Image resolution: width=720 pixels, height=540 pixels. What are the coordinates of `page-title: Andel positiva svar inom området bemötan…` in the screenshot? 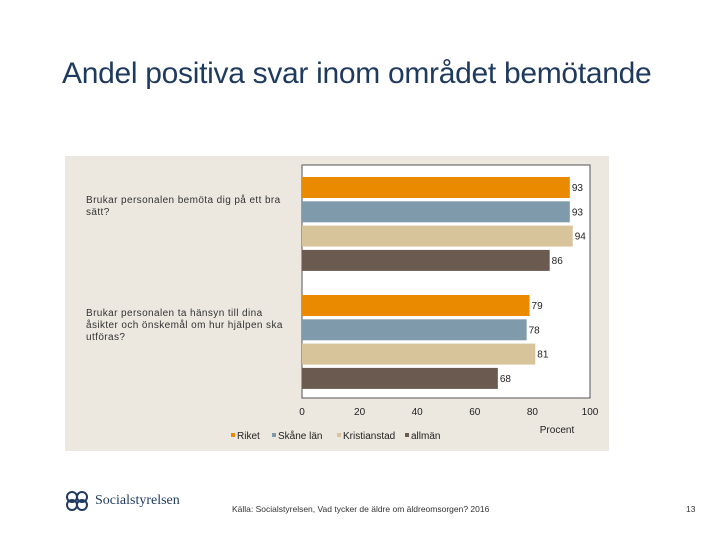 It's located at (357, 73).